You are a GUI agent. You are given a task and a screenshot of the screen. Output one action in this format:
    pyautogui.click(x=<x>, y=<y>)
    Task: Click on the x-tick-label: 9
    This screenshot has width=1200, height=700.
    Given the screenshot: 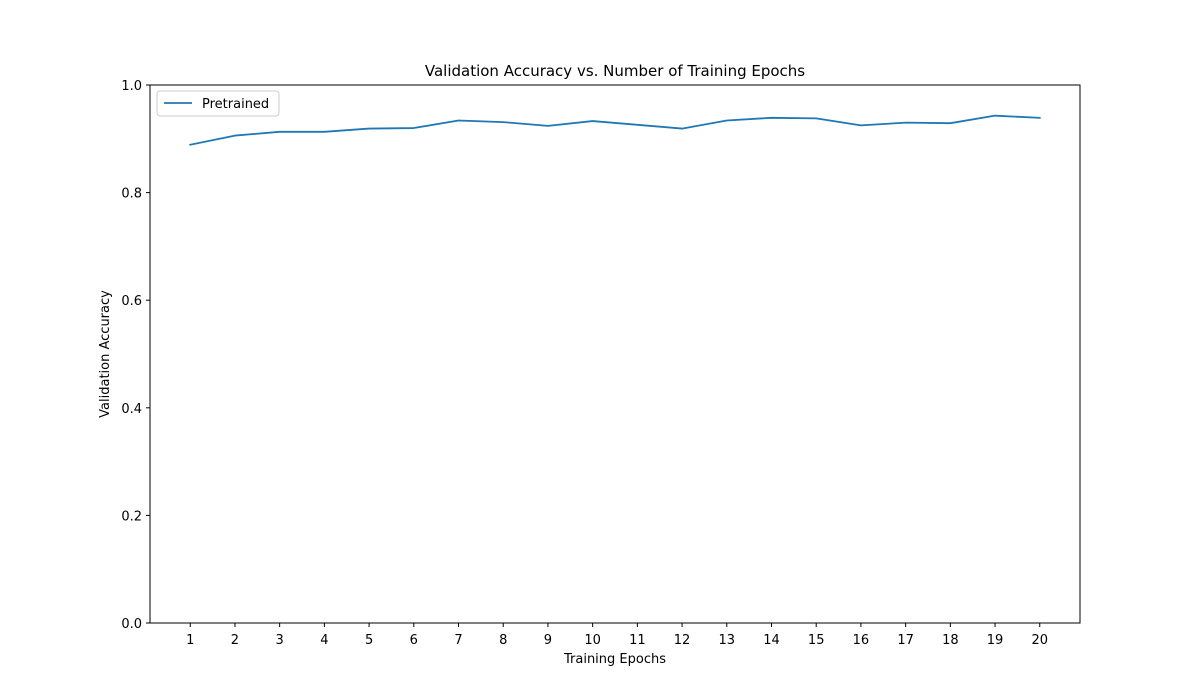 What is the action you would take?
    pyautogui.click(x=548, y=640)
    